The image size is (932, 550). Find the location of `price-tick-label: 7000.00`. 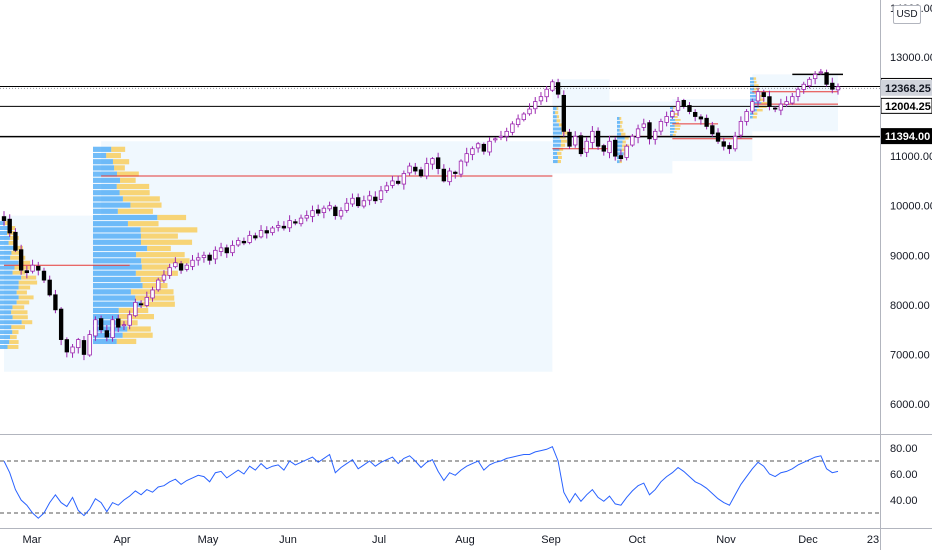

price-tick-label: 7000.00 is located at coordinates (910, 355).